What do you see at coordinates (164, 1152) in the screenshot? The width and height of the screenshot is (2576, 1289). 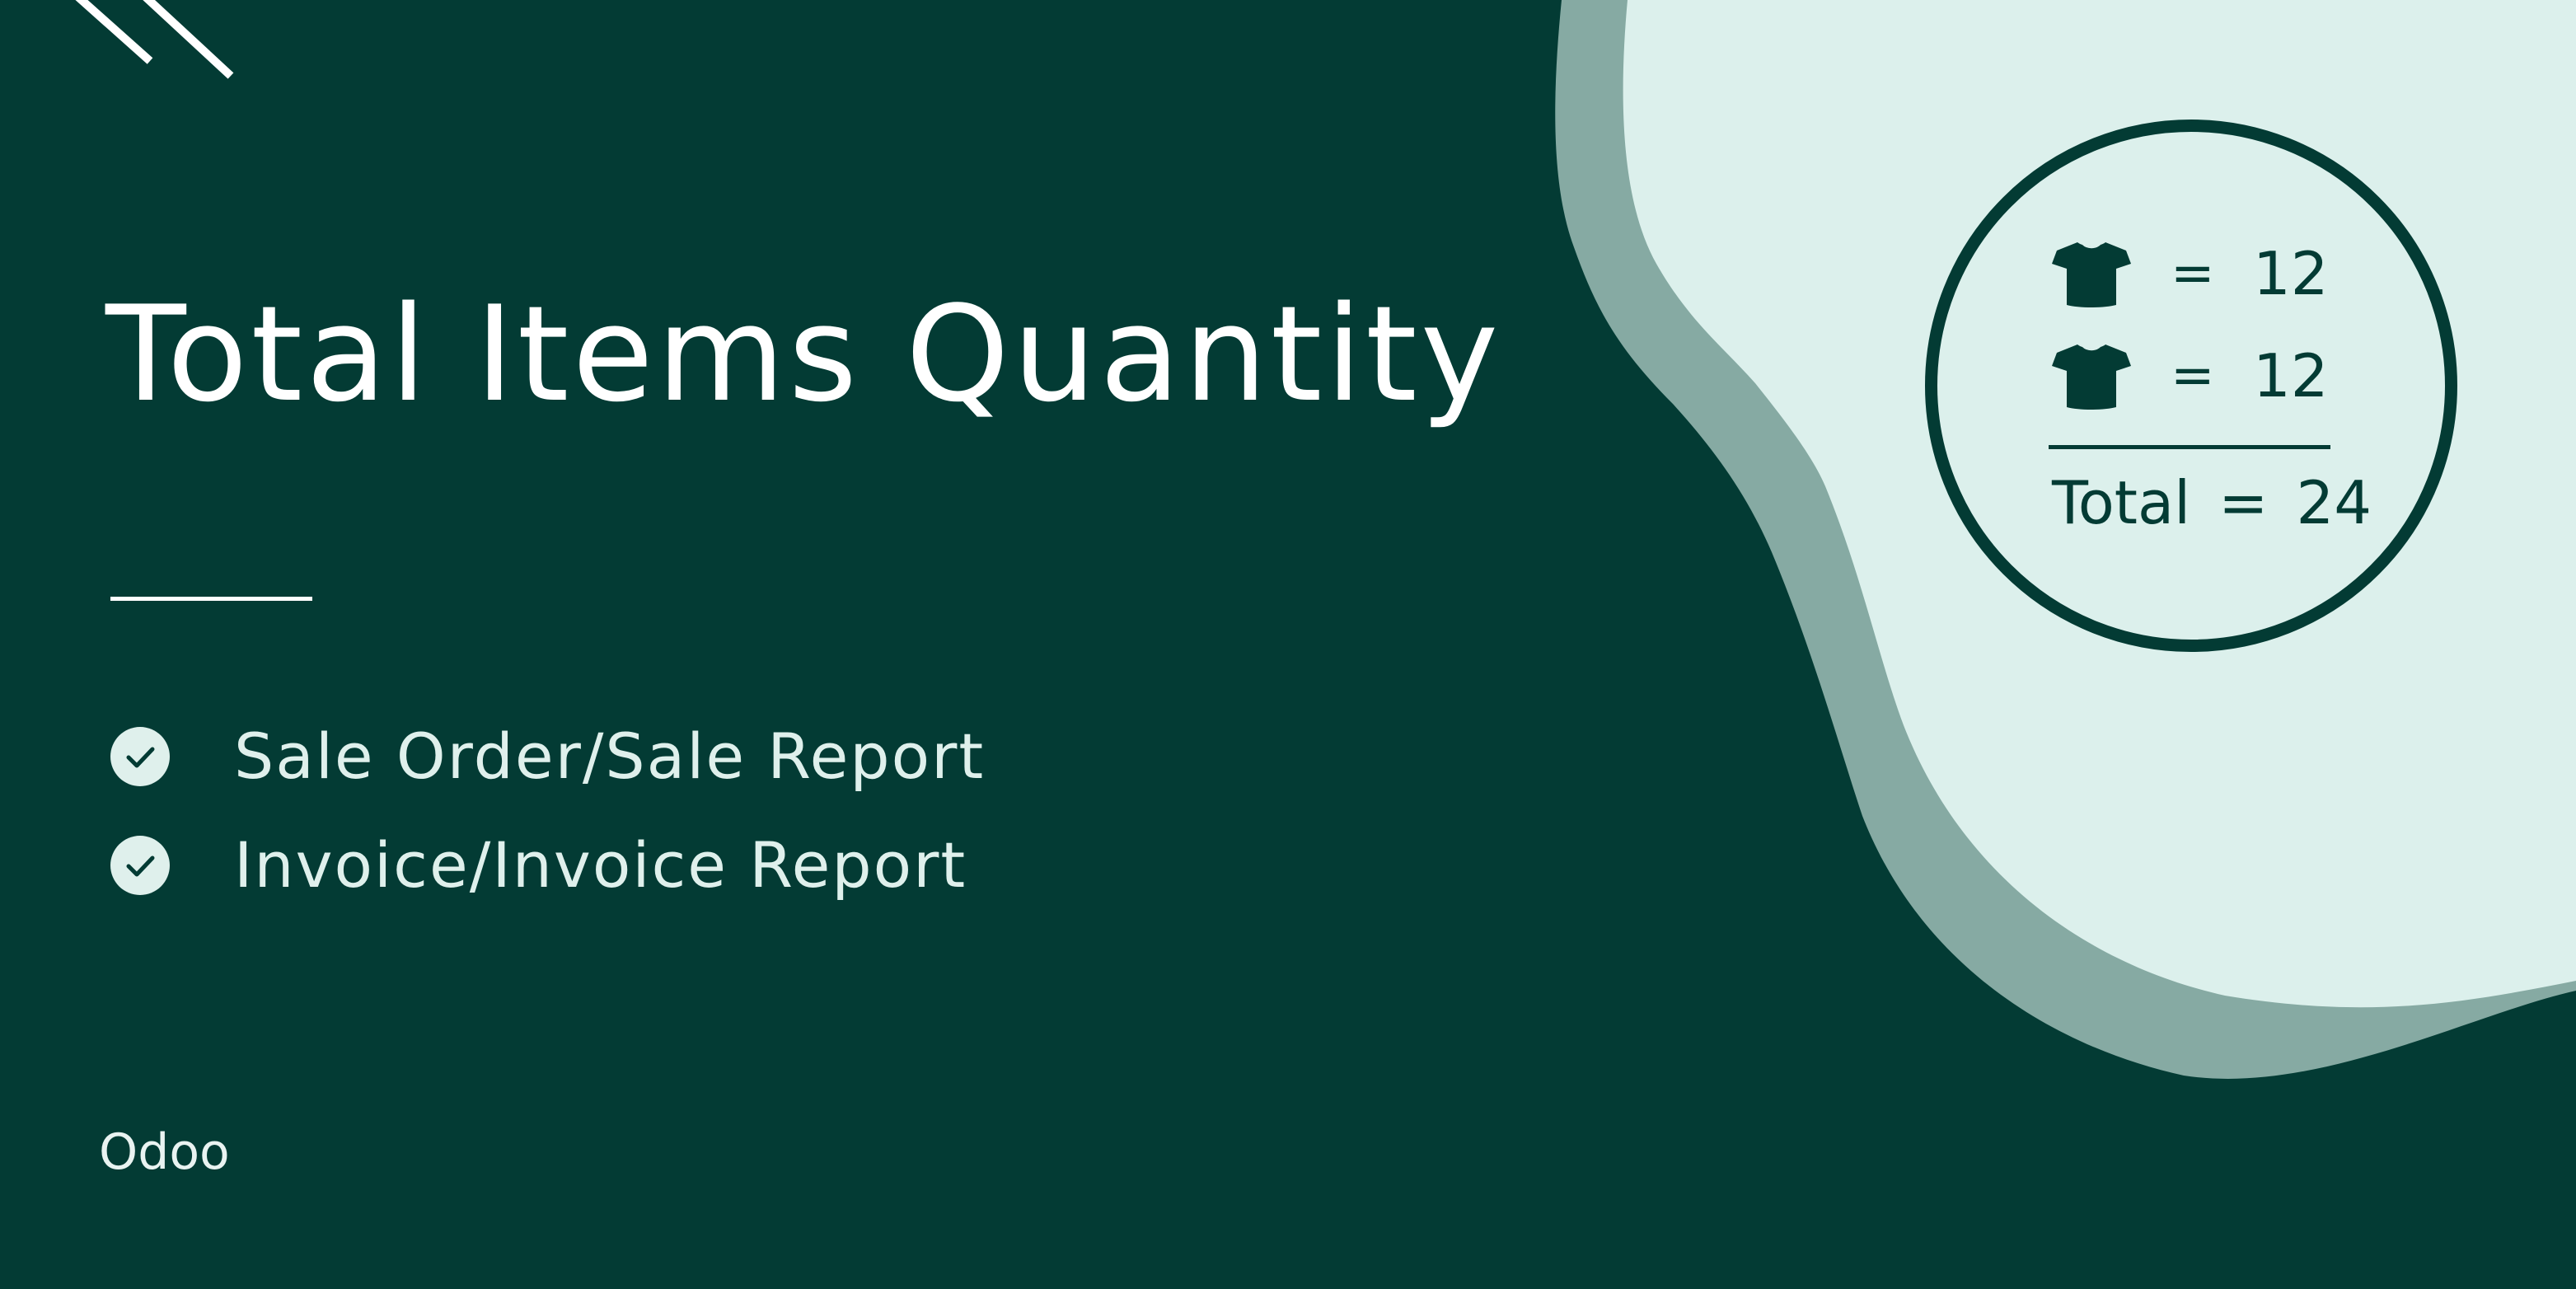 I see `brand-name: Odoo` at bounding box center [164, 1152].